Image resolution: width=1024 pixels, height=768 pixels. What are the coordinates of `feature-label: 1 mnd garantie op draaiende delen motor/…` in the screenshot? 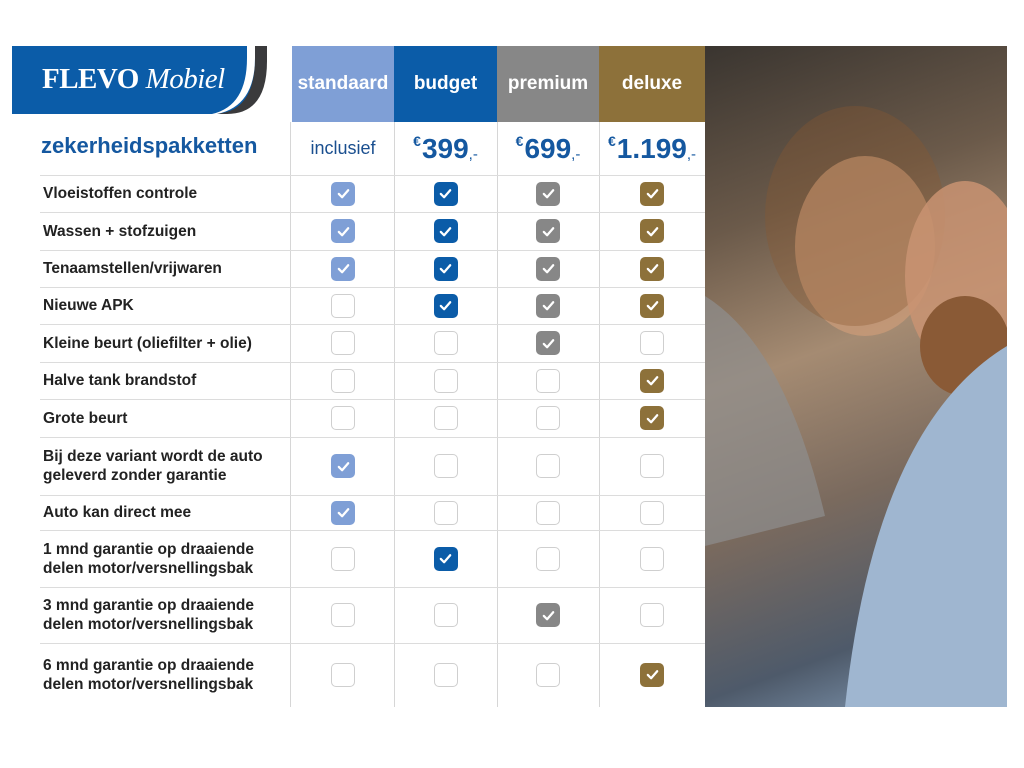 It's located at (149, 558).